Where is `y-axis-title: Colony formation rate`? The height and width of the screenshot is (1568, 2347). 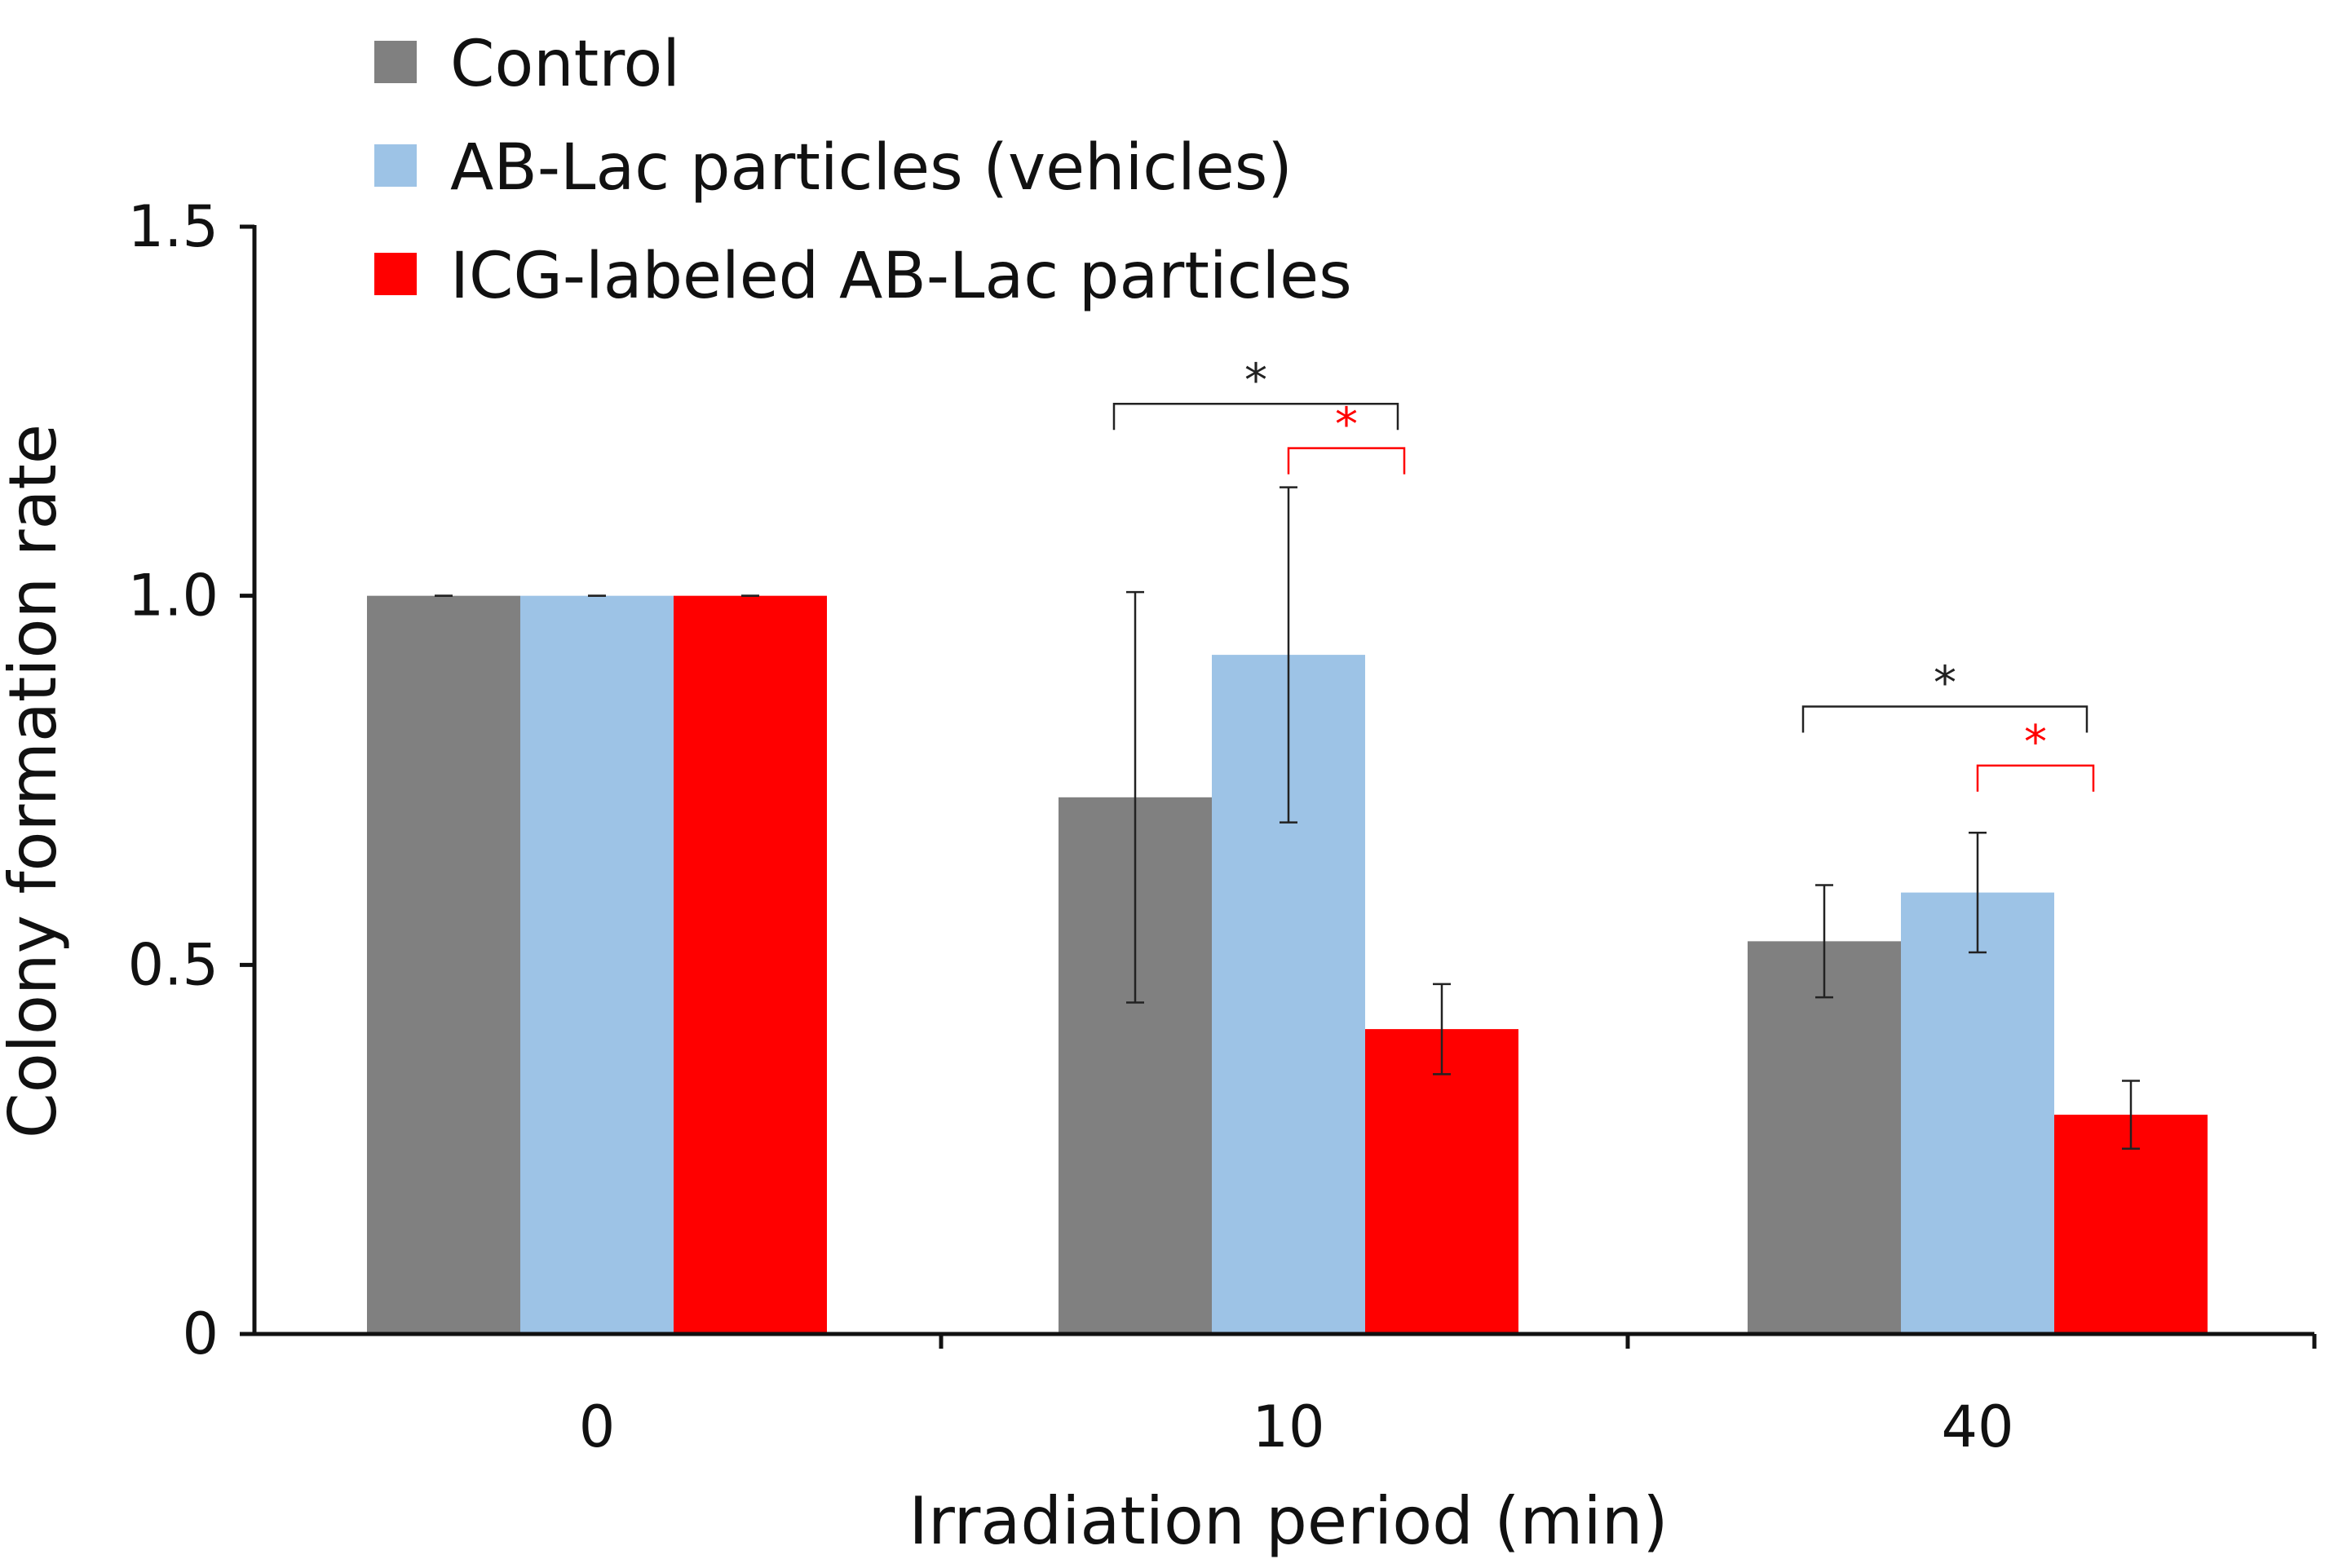
y-axis-title: Colony formation rate is located at coordinates (36, 781).